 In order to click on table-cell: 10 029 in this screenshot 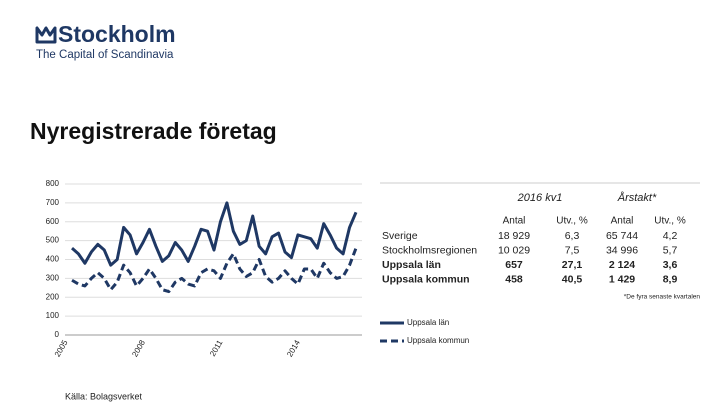, I will do `click(514, 250)`.